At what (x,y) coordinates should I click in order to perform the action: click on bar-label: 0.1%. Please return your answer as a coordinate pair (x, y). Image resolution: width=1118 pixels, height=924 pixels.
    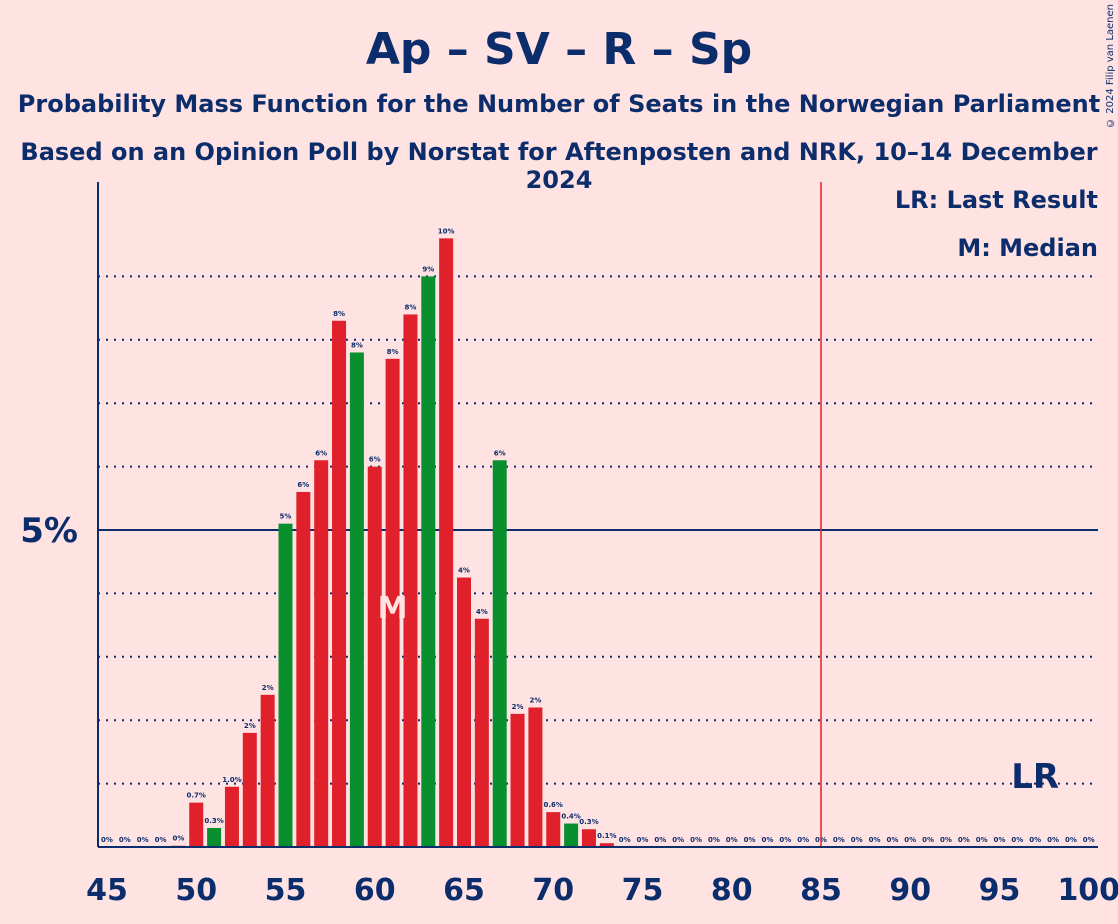
    Looking at the image, I should click on (606, 836).